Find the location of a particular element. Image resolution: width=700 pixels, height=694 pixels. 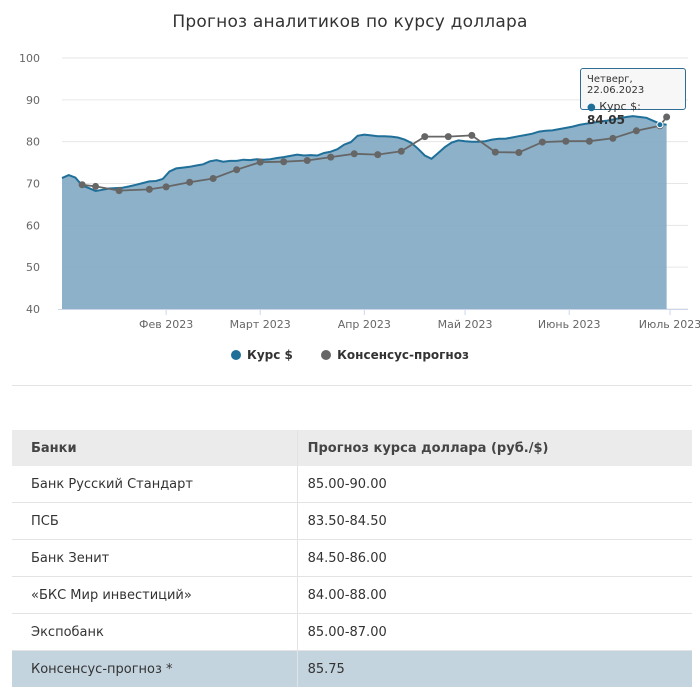

legend-item-consensus: Консенсус-прогноз is located at coordinates (395, 355).